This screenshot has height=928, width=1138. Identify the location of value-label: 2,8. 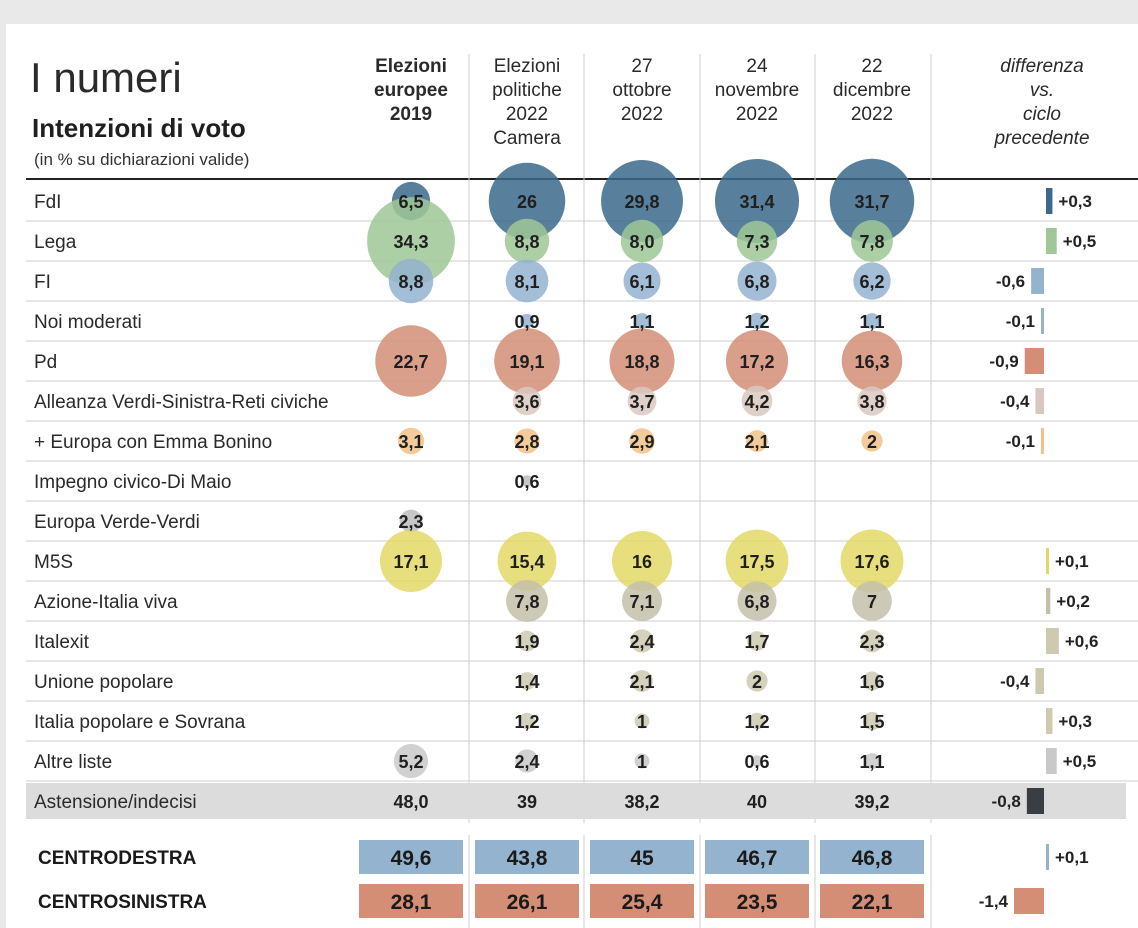
(526, 442).